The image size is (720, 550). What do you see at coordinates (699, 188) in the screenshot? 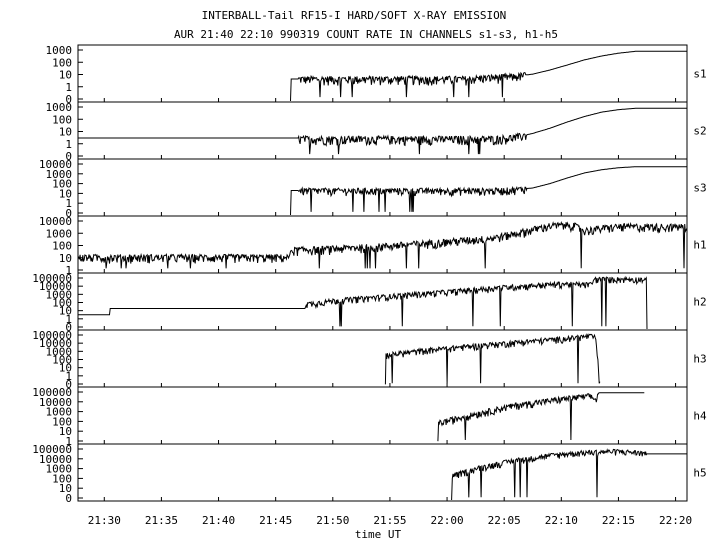
I see `panel-label: s3` at bounding box center [699, 188].